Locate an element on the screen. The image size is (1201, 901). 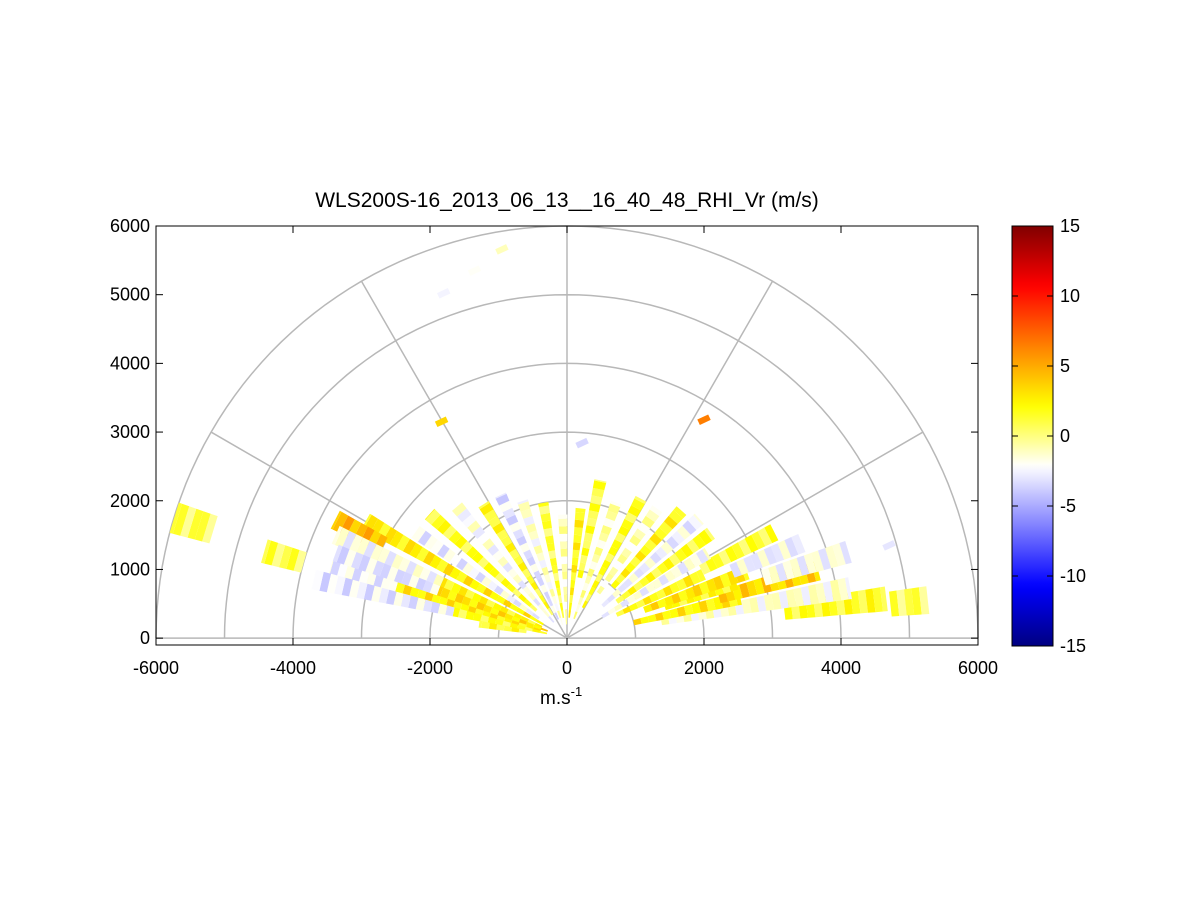
x-tick-label: -2000 is located at coordinates (430, 668).